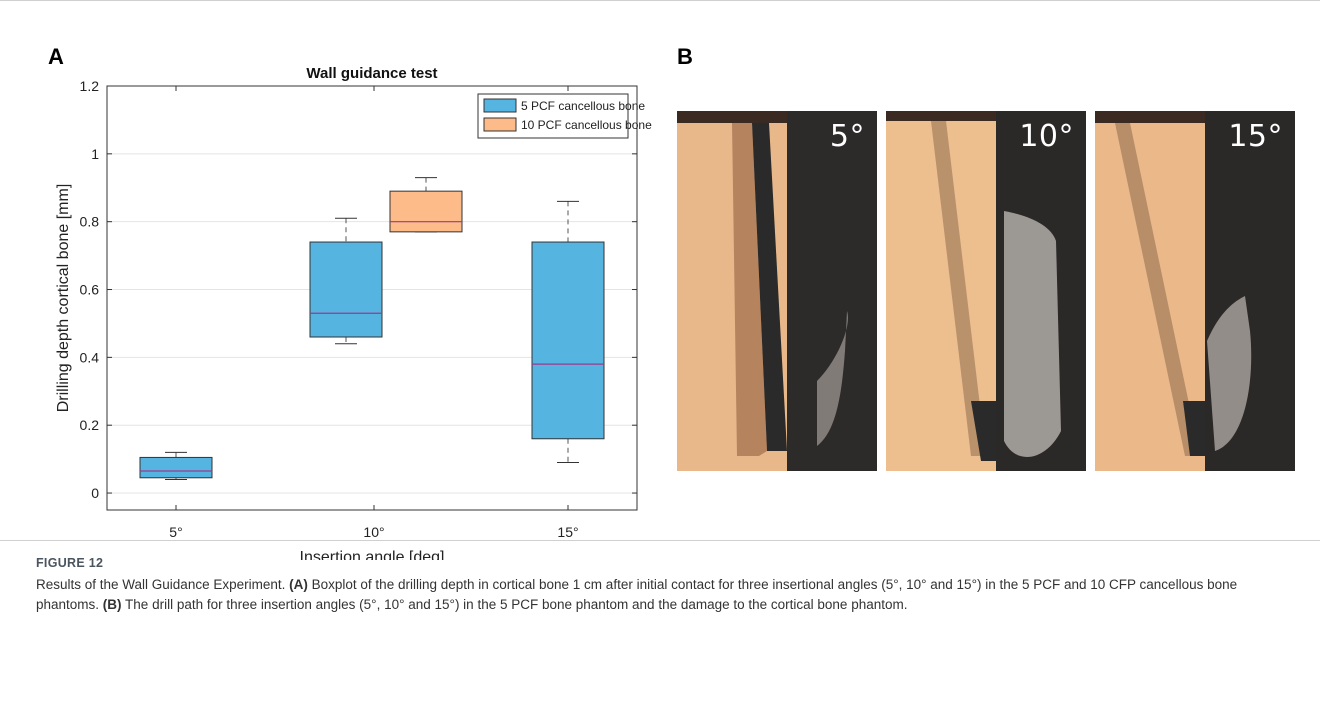  I want to click on y-tick-label: 0.8, so click(90, 222).